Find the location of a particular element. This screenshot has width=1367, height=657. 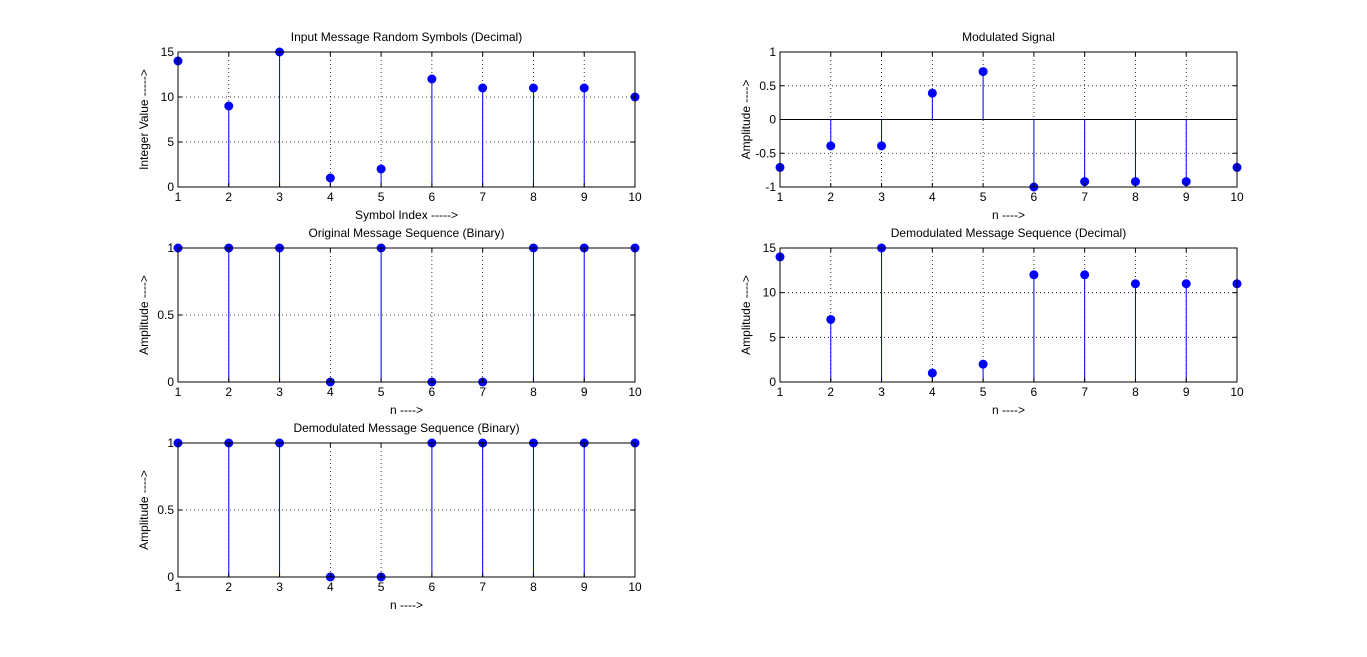

x-axis-label: Symbol Index -----> is located at coordinates (406, 215).